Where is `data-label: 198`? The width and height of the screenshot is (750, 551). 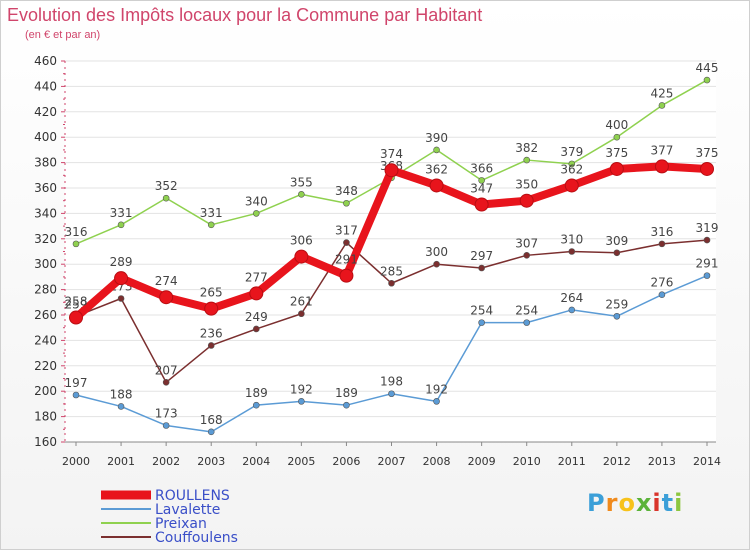
data-label: 198 is located at coordinates (391, 382).